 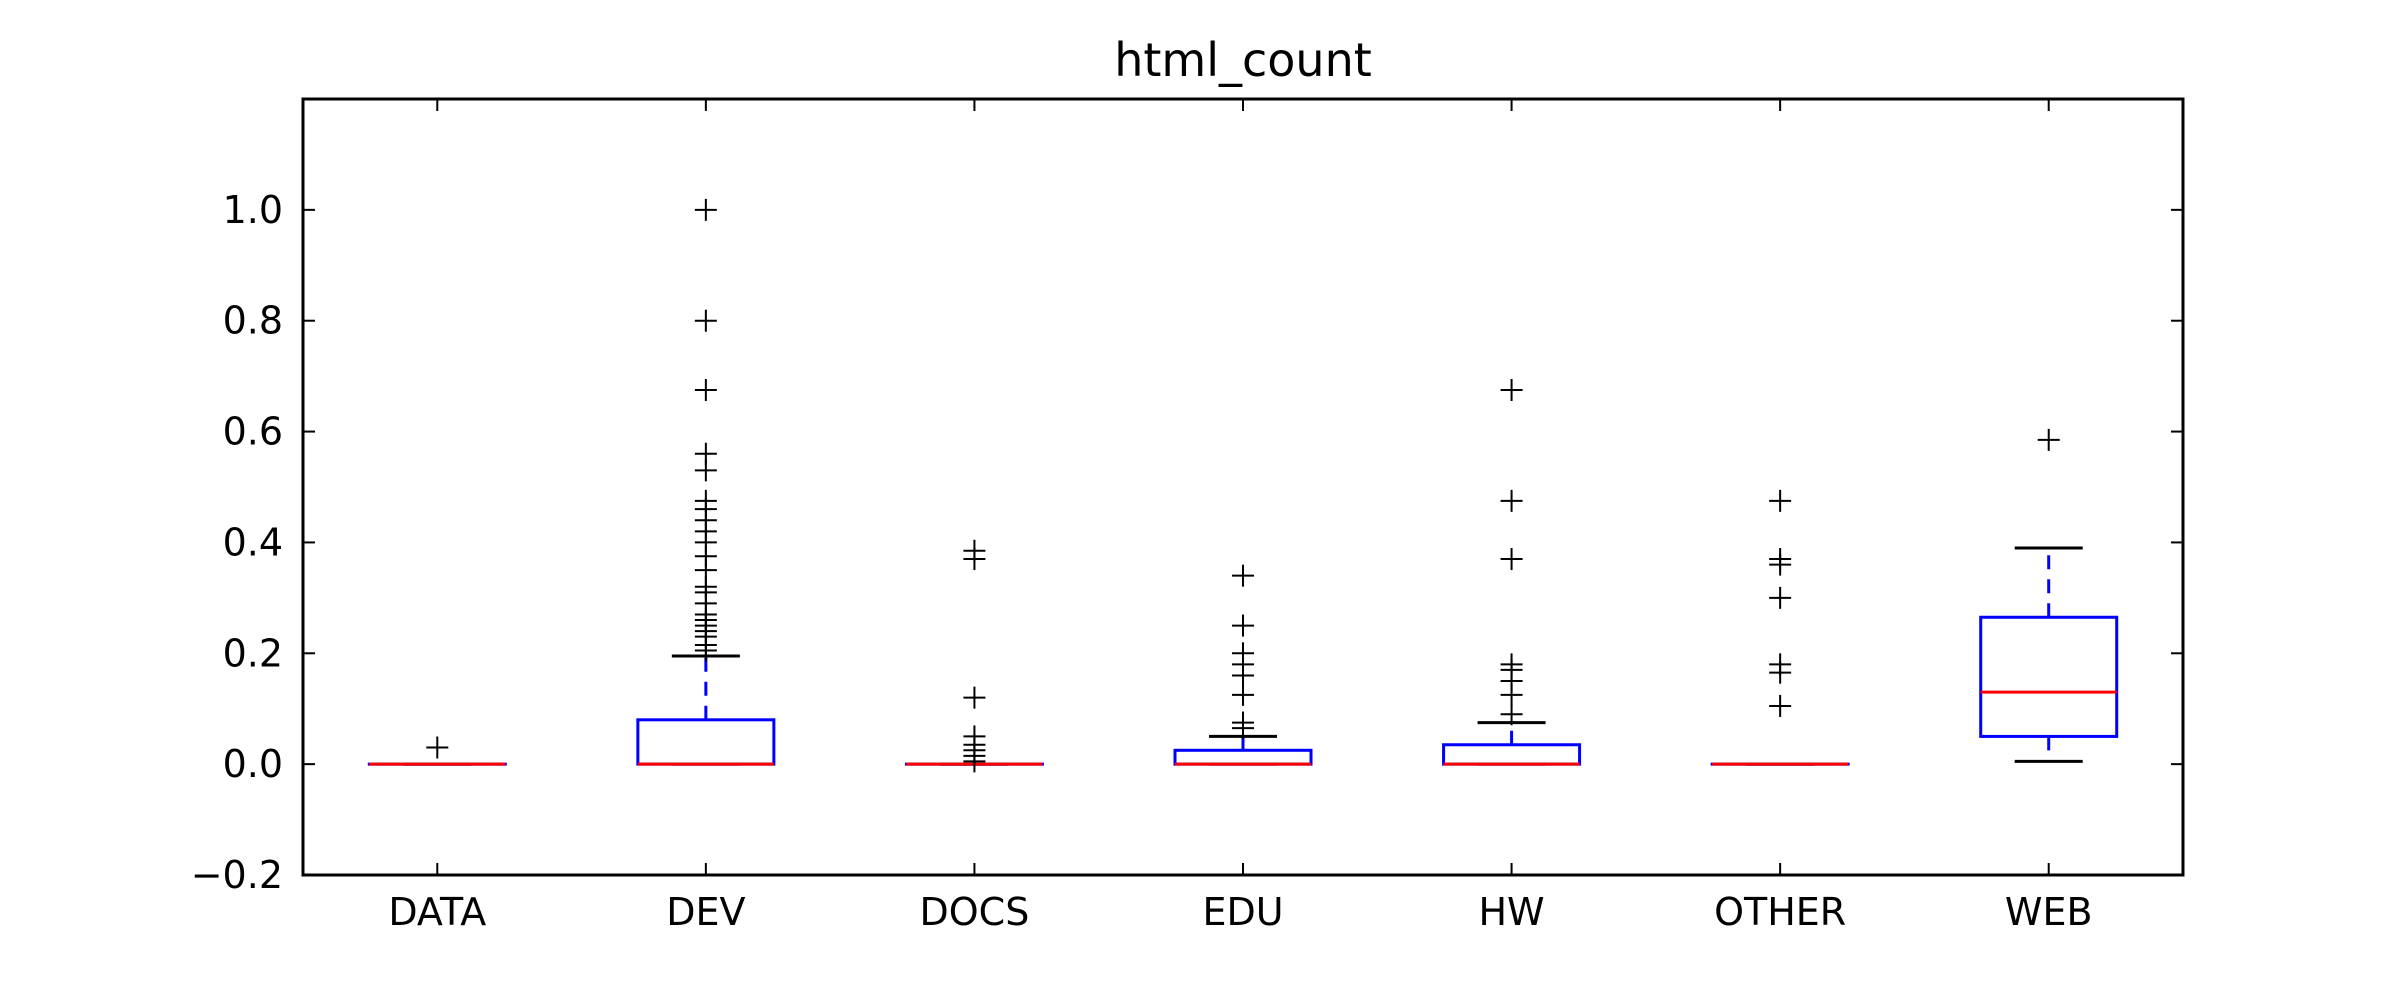 I want to click on x-tick-label: DOCS, so click(x=975, y=912).